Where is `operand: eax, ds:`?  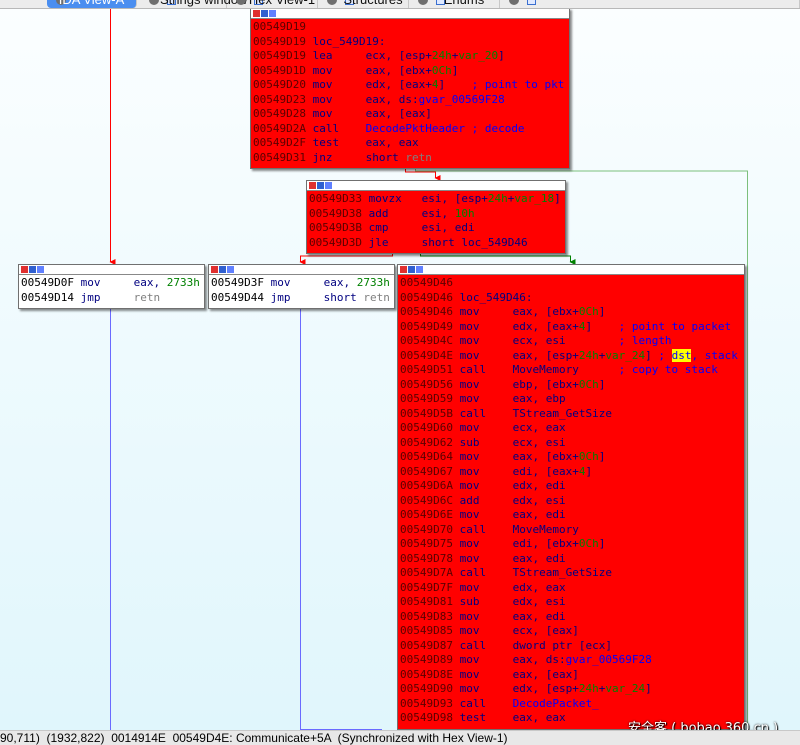
operand: eax, ds: is located at coordinates (539, 659).